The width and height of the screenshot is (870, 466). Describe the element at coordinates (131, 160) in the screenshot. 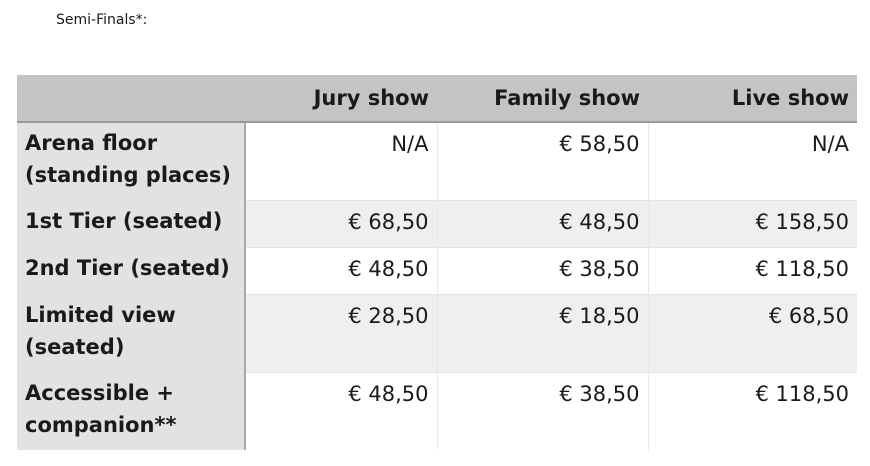

I see `row-label: Arena floor (standing places)` at that location.